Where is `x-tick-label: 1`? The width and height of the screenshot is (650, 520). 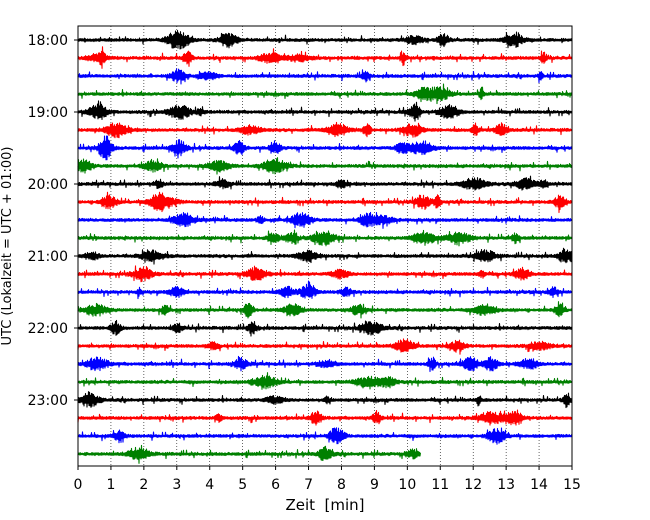 x-tick-label: 1 is located at coordinates (110, 485).